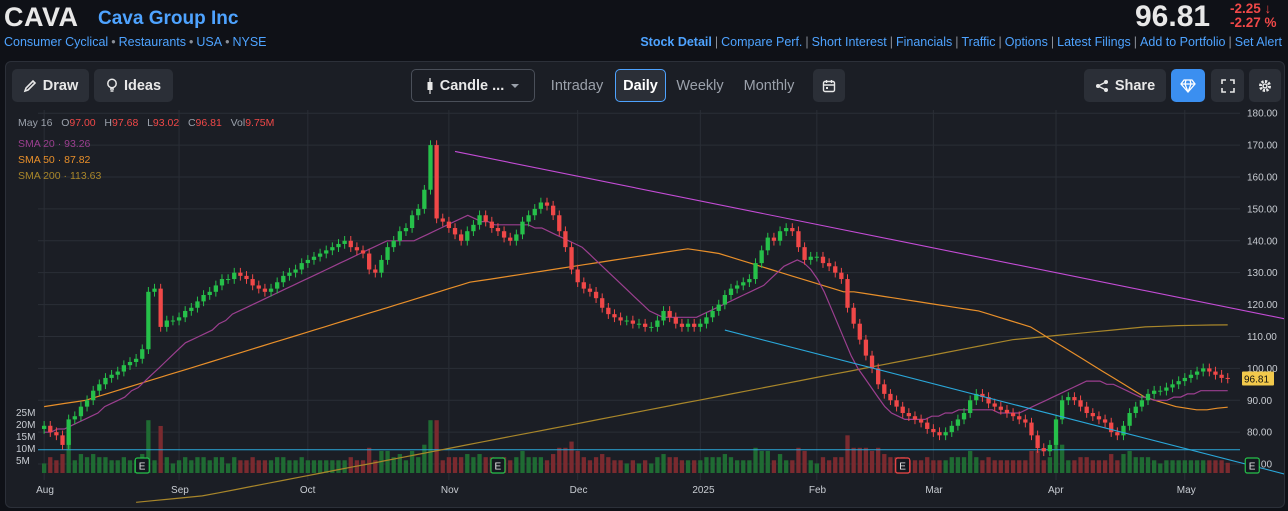  What do you see at coordinates (1268, 8) in the screenshot?
I see `arrow-down-icon: ↓` at bounding box center [1268, 8].